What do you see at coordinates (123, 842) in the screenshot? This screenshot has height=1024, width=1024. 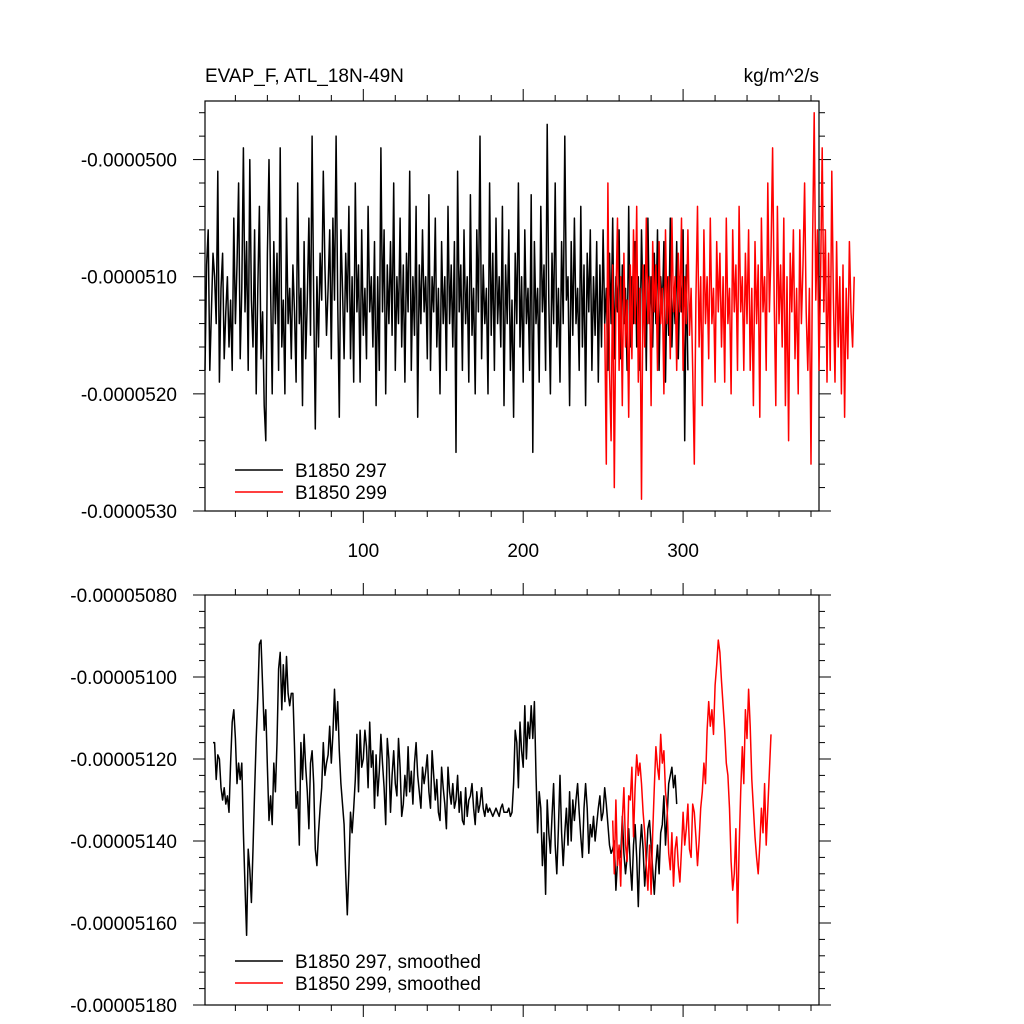 I see `y-tick-label: -0.00005140` at bounding box center [123, 842].